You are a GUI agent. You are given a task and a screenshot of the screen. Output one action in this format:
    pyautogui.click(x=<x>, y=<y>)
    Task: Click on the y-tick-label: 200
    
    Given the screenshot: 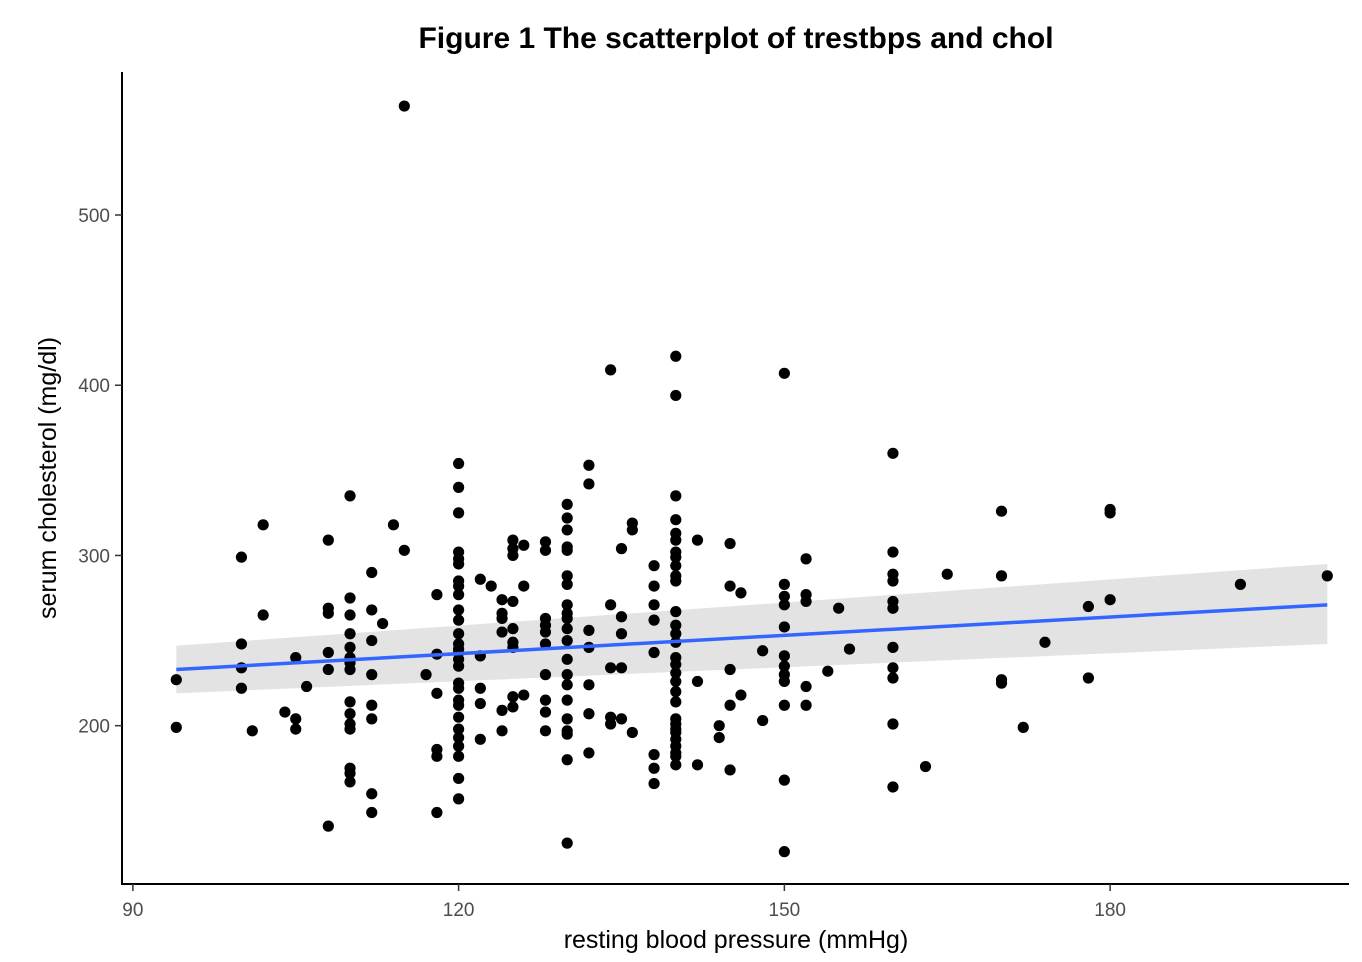 What is the action you would take?
    pyautogui.click(x=94, y=727)
    